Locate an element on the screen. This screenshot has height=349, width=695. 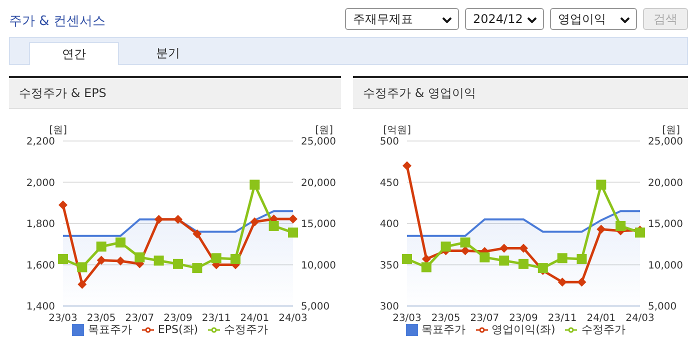
chart-title: 수정주가 & EPS is located at coordinates (175, 93).